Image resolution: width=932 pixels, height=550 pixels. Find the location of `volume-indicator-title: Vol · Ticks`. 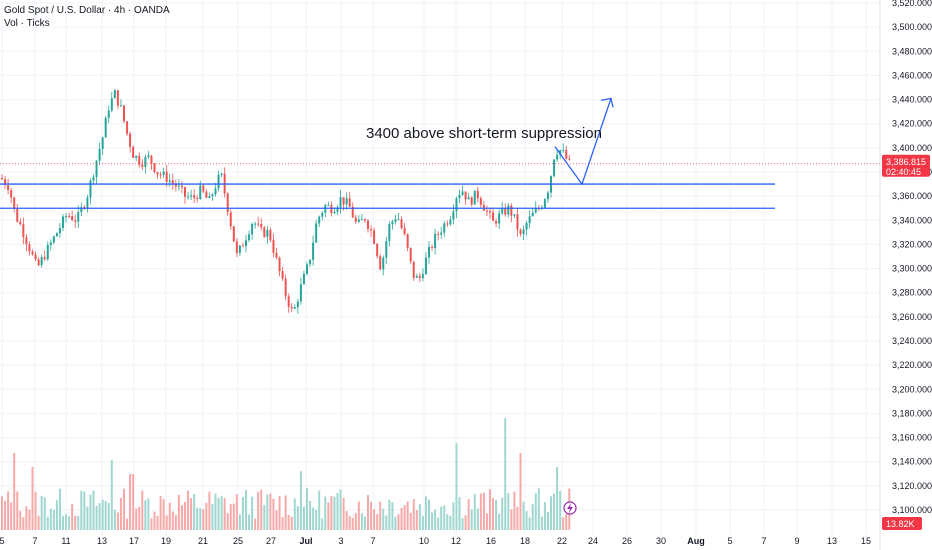

volume-indicator-title: Vol · Ticks is located at coordinates (27, 23).